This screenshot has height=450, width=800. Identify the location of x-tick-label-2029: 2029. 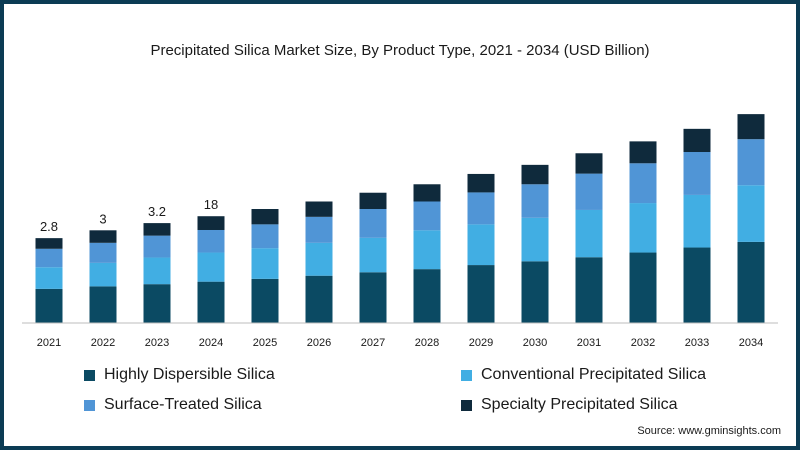
(481, 343).